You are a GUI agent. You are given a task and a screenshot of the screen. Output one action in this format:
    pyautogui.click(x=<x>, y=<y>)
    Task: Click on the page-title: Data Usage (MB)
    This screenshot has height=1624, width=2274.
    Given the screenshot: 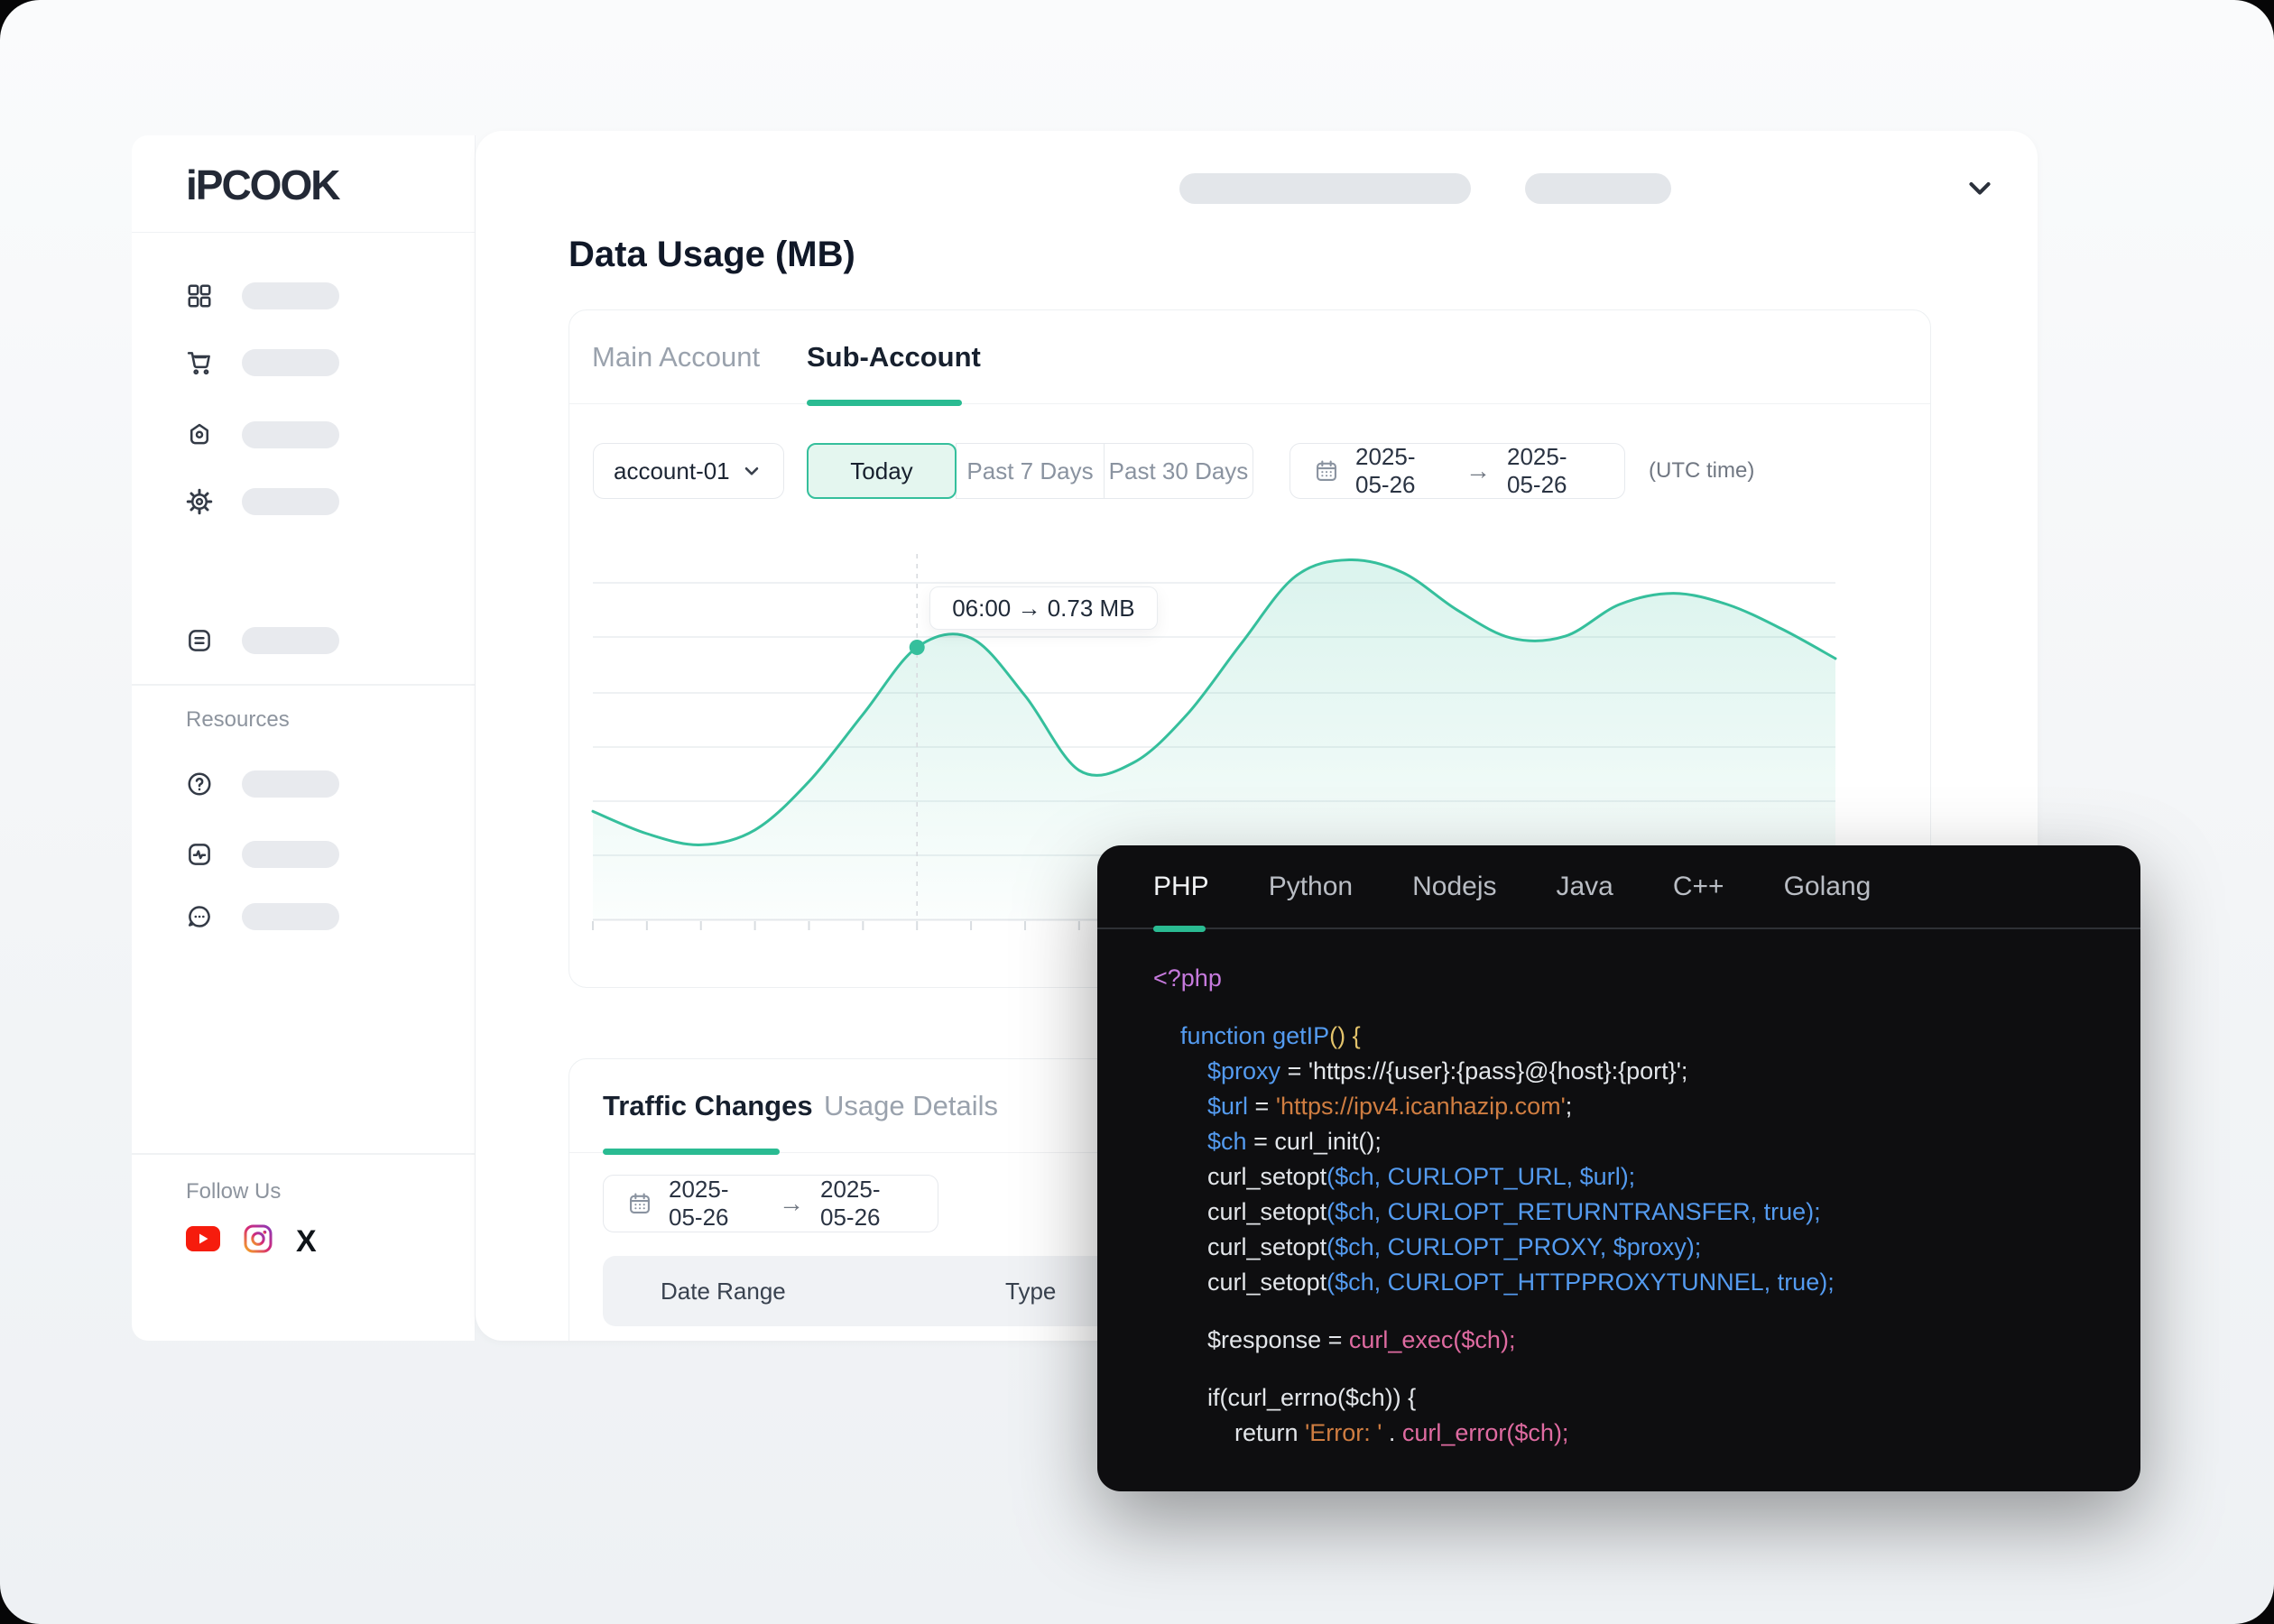 What is the action you would take?
    pyautogui.click(x=712, y=255)
    